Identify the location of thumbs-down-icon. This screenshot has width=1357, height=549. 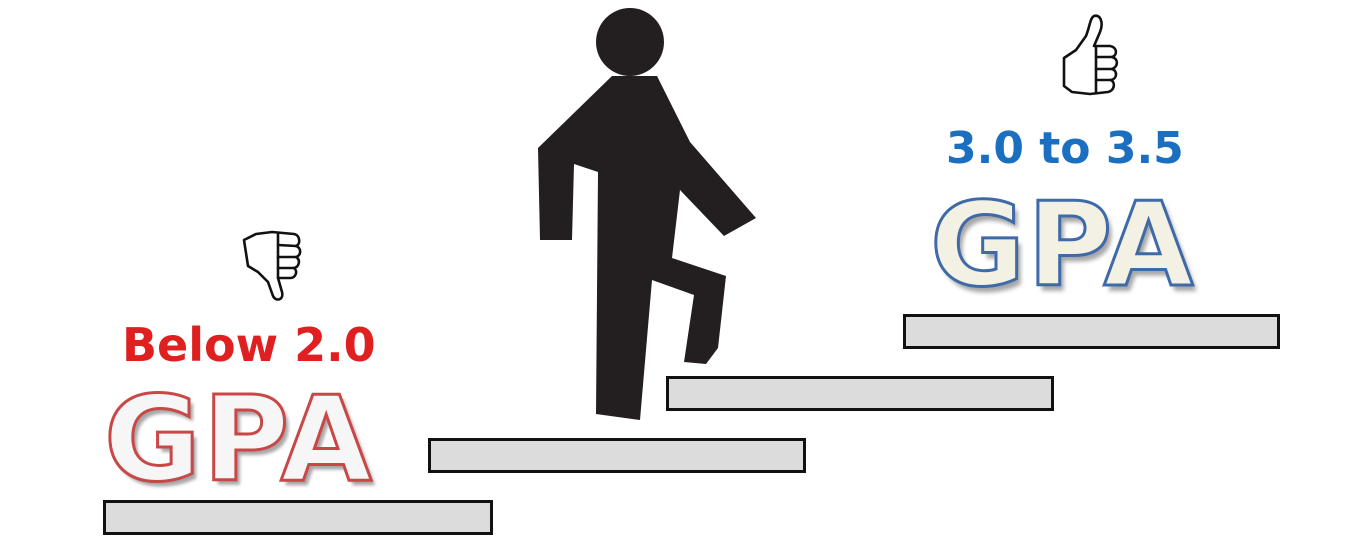
(272, 265).